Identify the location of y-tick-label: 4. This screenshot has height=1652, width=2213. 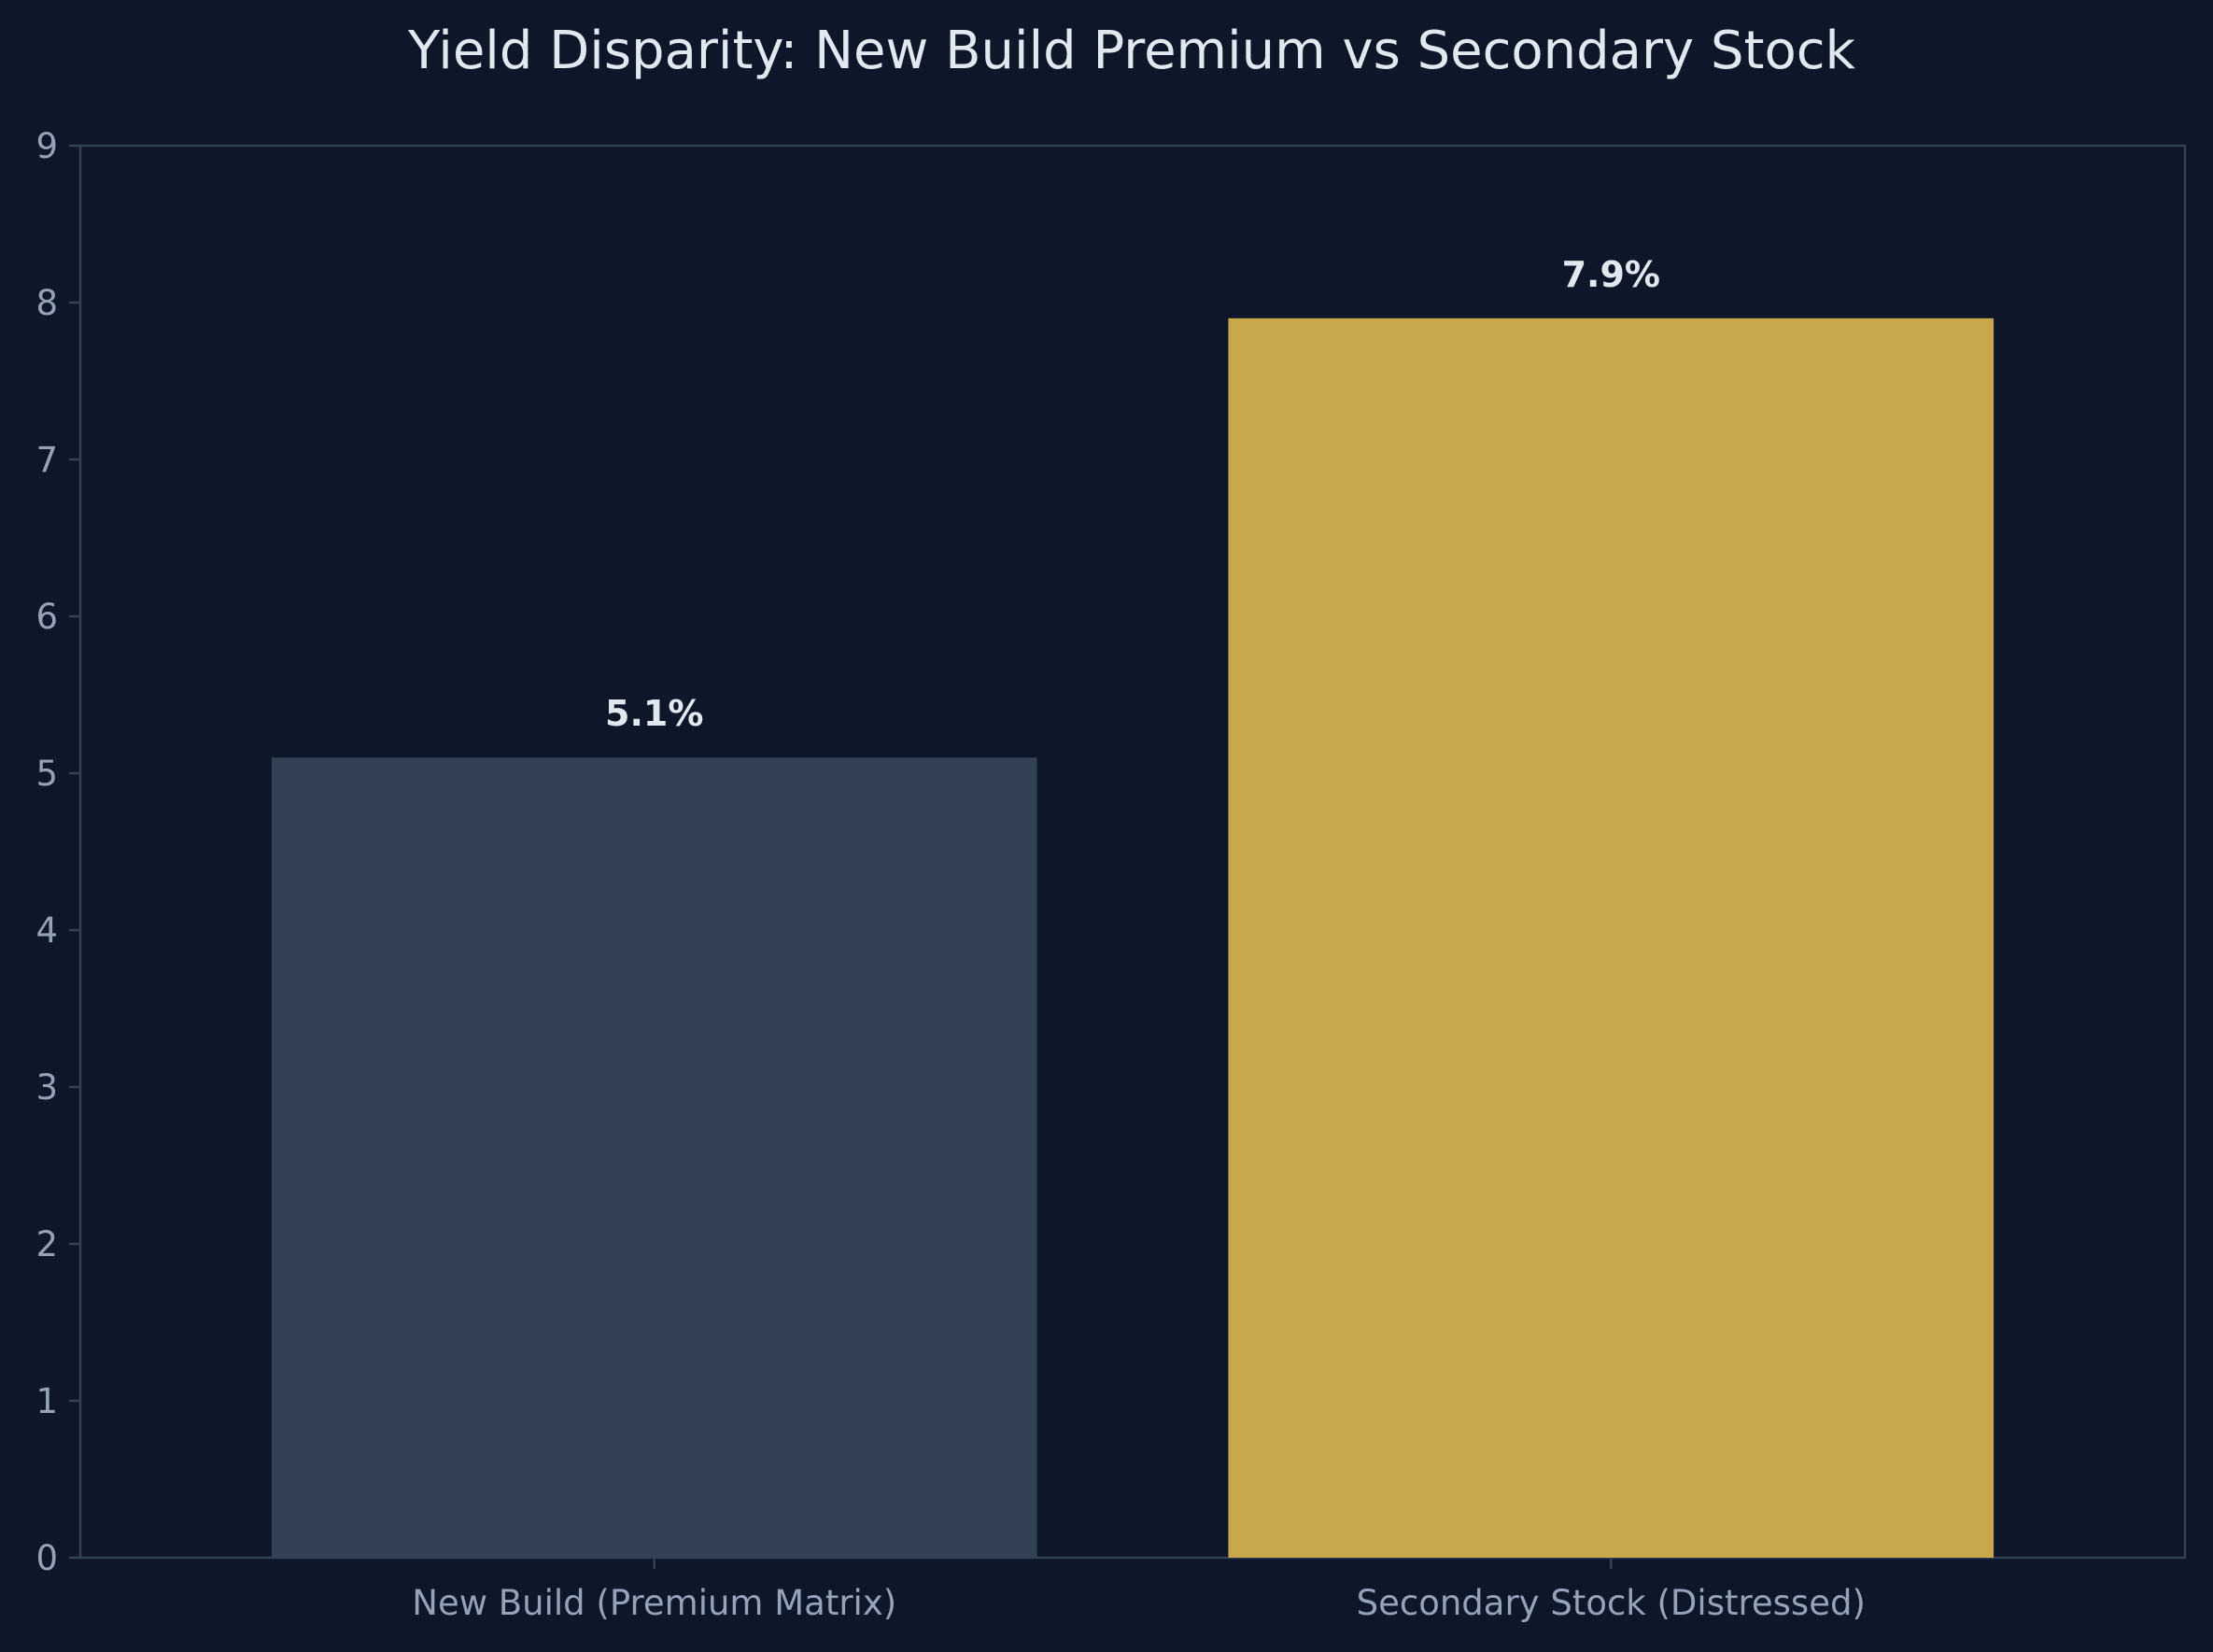
(47, 931).